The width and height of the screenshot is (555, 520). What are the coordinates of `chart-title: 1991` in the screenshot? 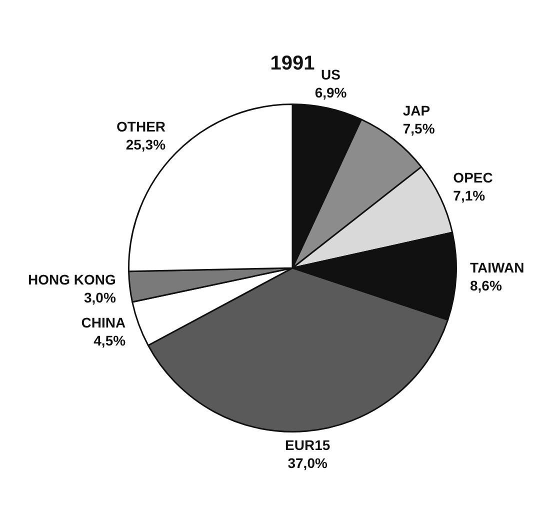 It's located at (292, 63).